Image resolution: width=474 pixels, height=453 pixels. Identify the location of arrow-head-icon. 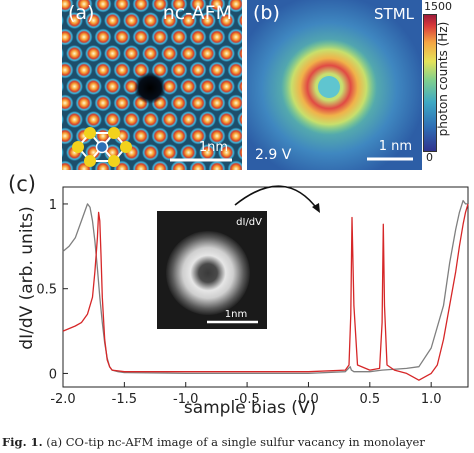
(316, 208).